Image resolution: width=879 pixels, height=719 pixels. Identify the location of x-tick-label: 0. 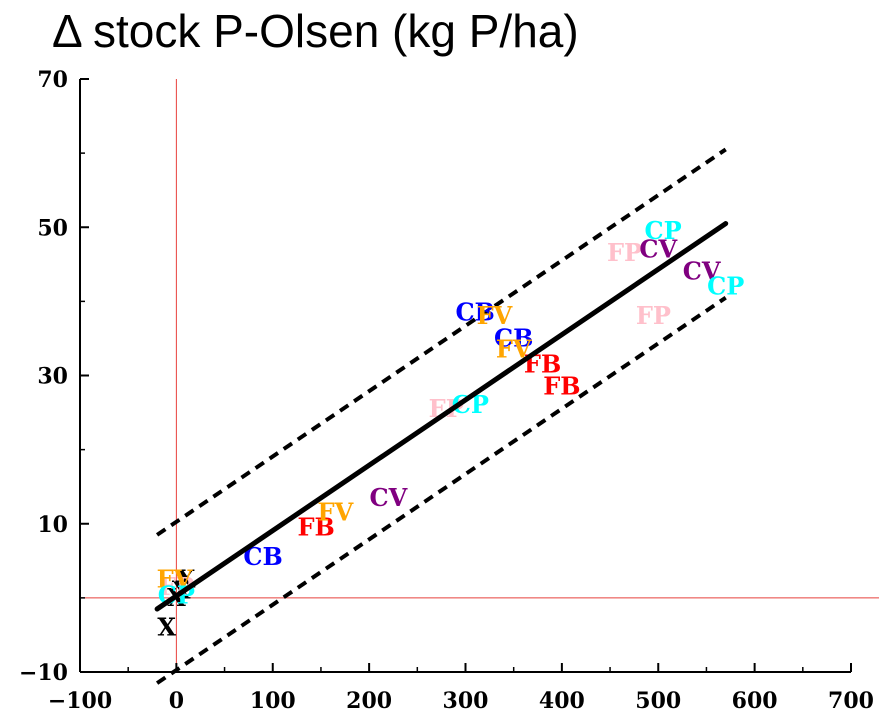
(176, 701).